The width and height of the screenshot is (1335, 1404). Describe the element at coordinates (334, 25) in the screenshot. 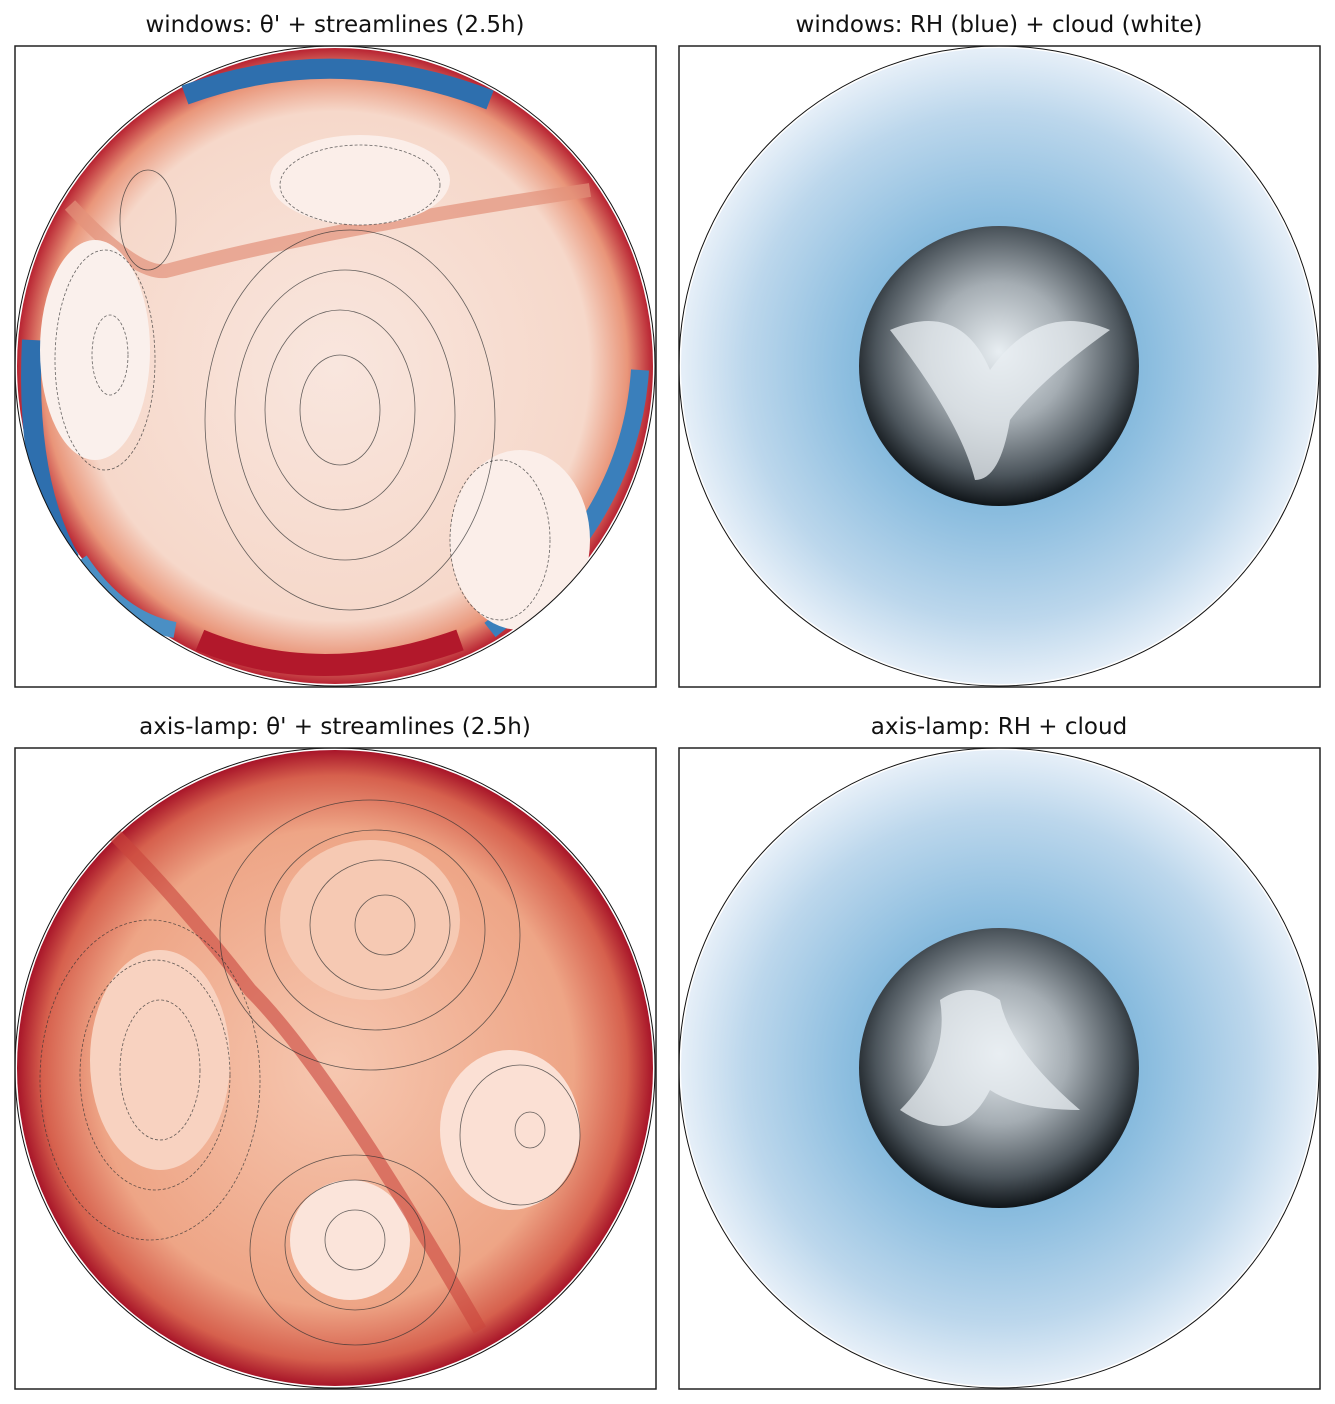

I see `panel-title: windows: θ' + streamlines (2.5h)` at that location.